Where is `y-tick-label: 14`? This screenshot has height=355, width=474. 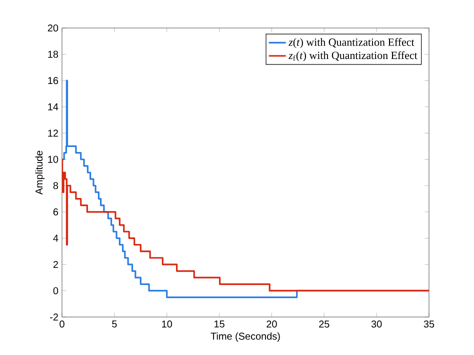
y-tick-label: 14 is located at coordinates (53, 106).